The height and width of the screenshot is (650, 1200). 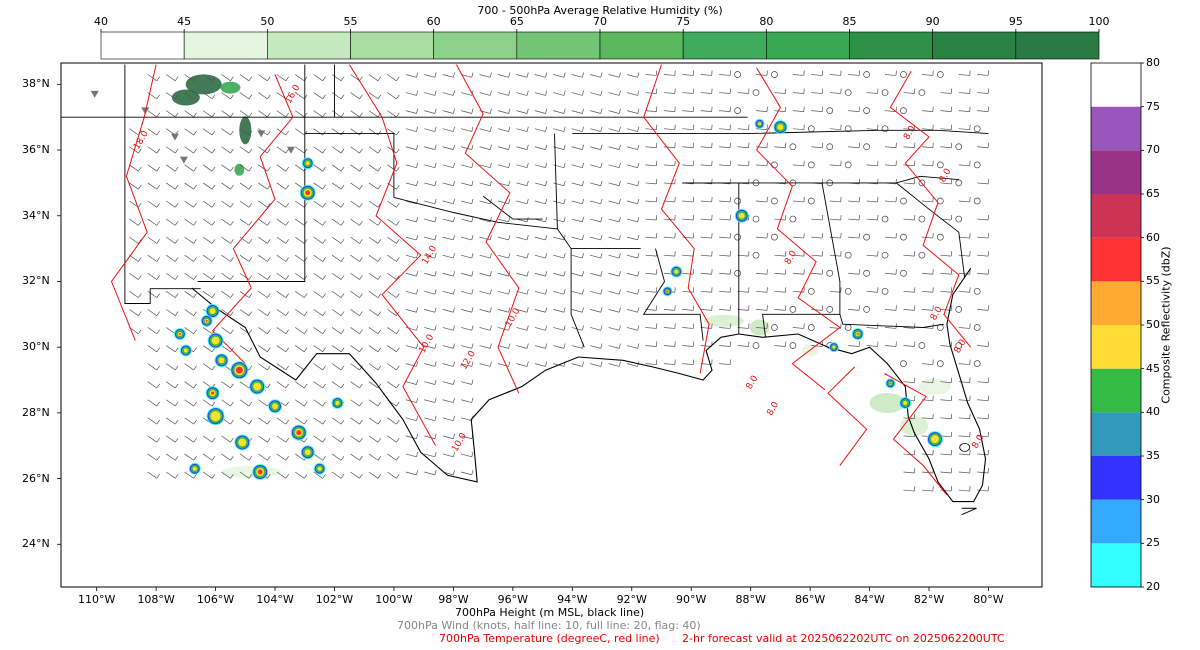 What do you see at coordinates (1153, 62) in the screenshot?
I see `reflectivity-tick-label: 80` at bounding box center [1153, 62].